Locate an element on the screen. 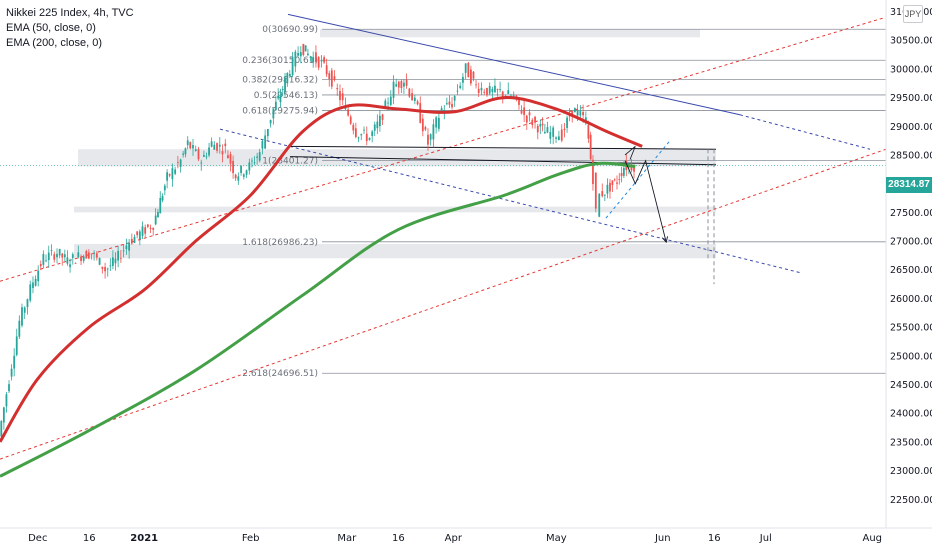 The image size is (932, 550). x-tick-label: Aug is located at coordinates (872, 538).